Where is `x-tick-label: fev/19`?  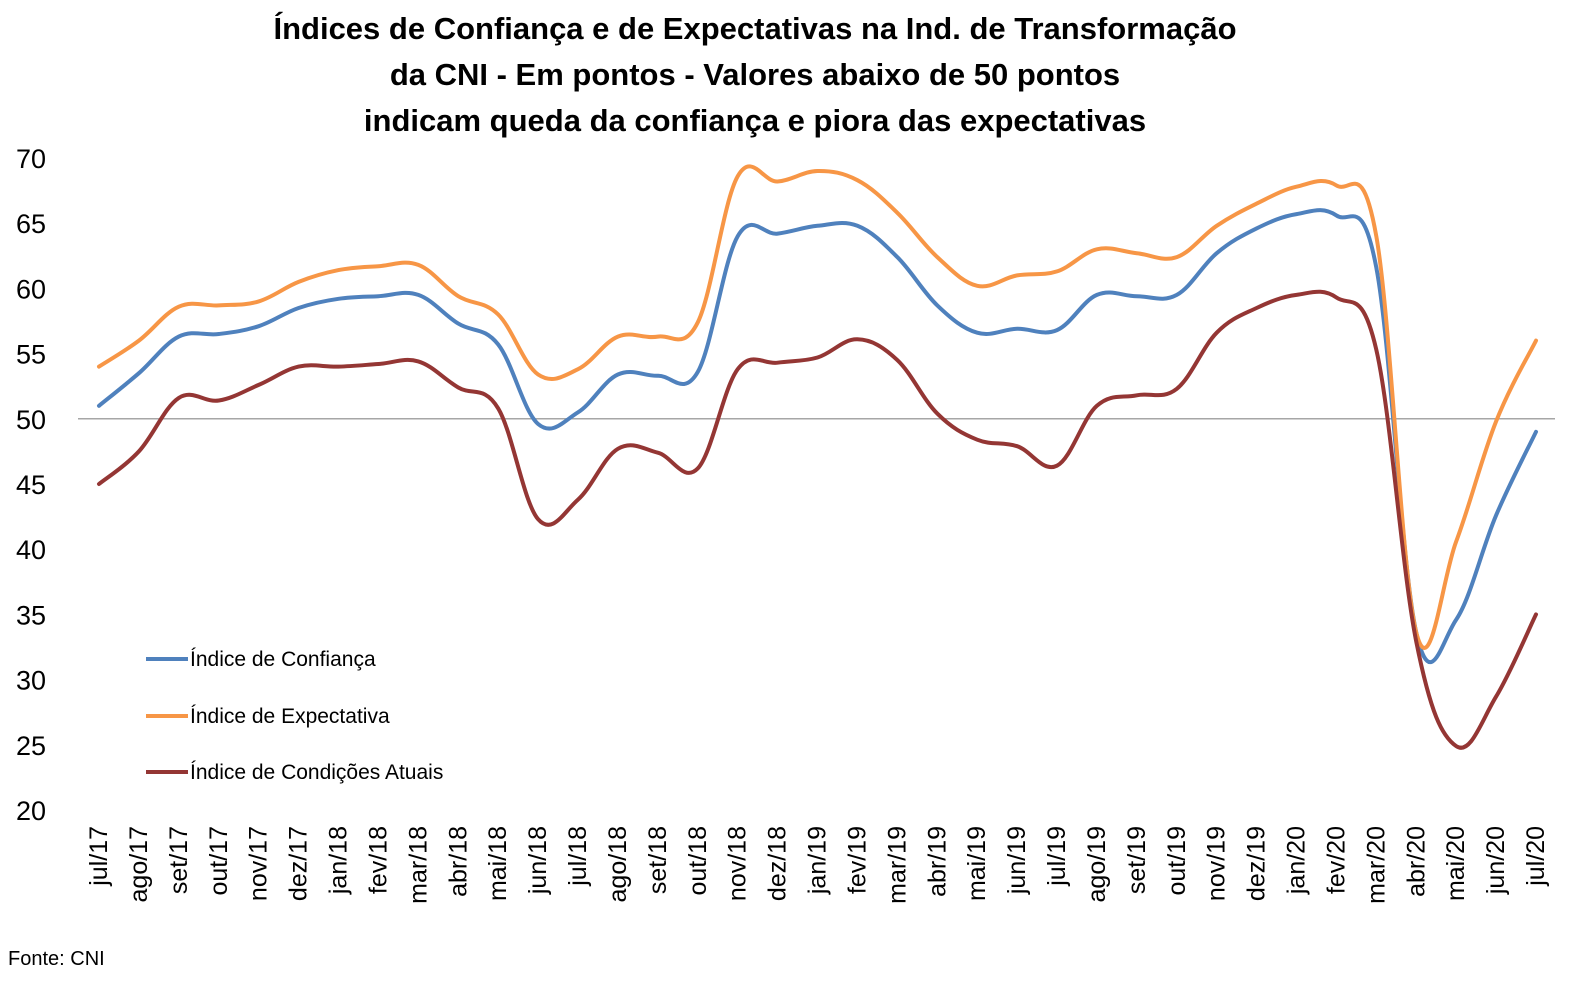
x-tick-label: fev/19 is located at coordinates (857, 860).